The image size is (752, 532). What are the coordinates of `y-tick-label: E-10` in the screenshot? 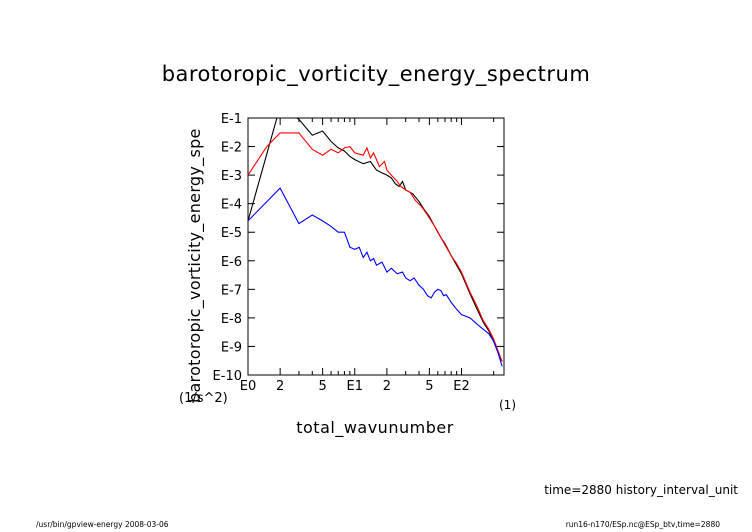 It's located at (227, 376).